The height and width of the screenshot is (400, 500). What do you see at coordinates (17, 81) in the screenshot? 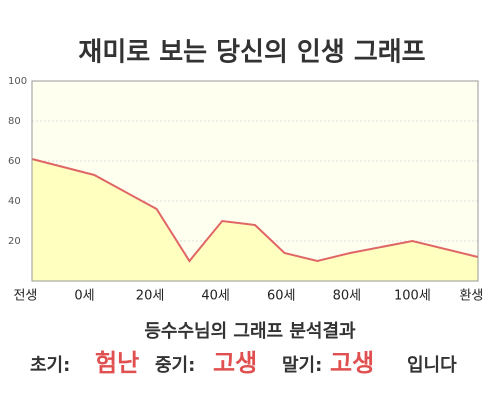
I see `y-tick-label: 100` at bounding box center [17, 81].